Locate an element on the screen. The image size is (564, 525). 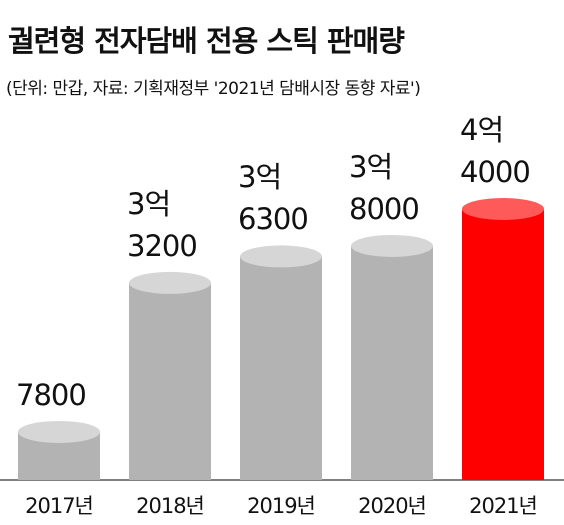
value-label: 3억 6300 is located at coordinates (273, 198).